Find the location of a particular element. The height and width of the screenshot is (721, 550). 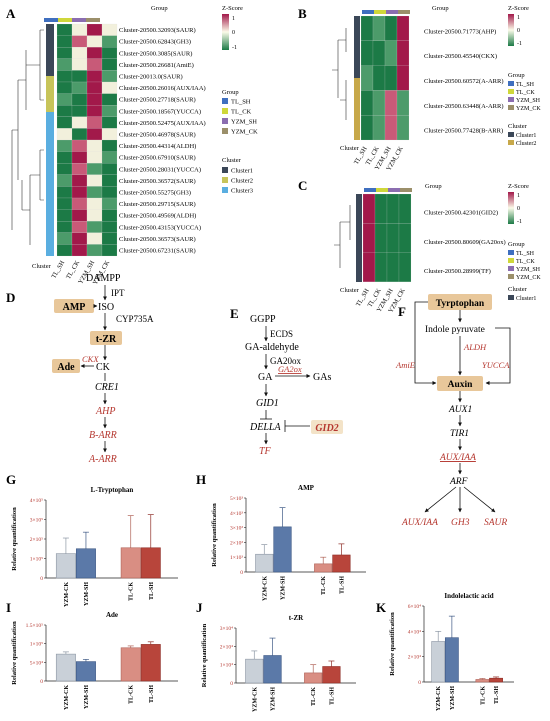

panel-c-zscore-title: Z-Score is located at coordinates (518, 186).